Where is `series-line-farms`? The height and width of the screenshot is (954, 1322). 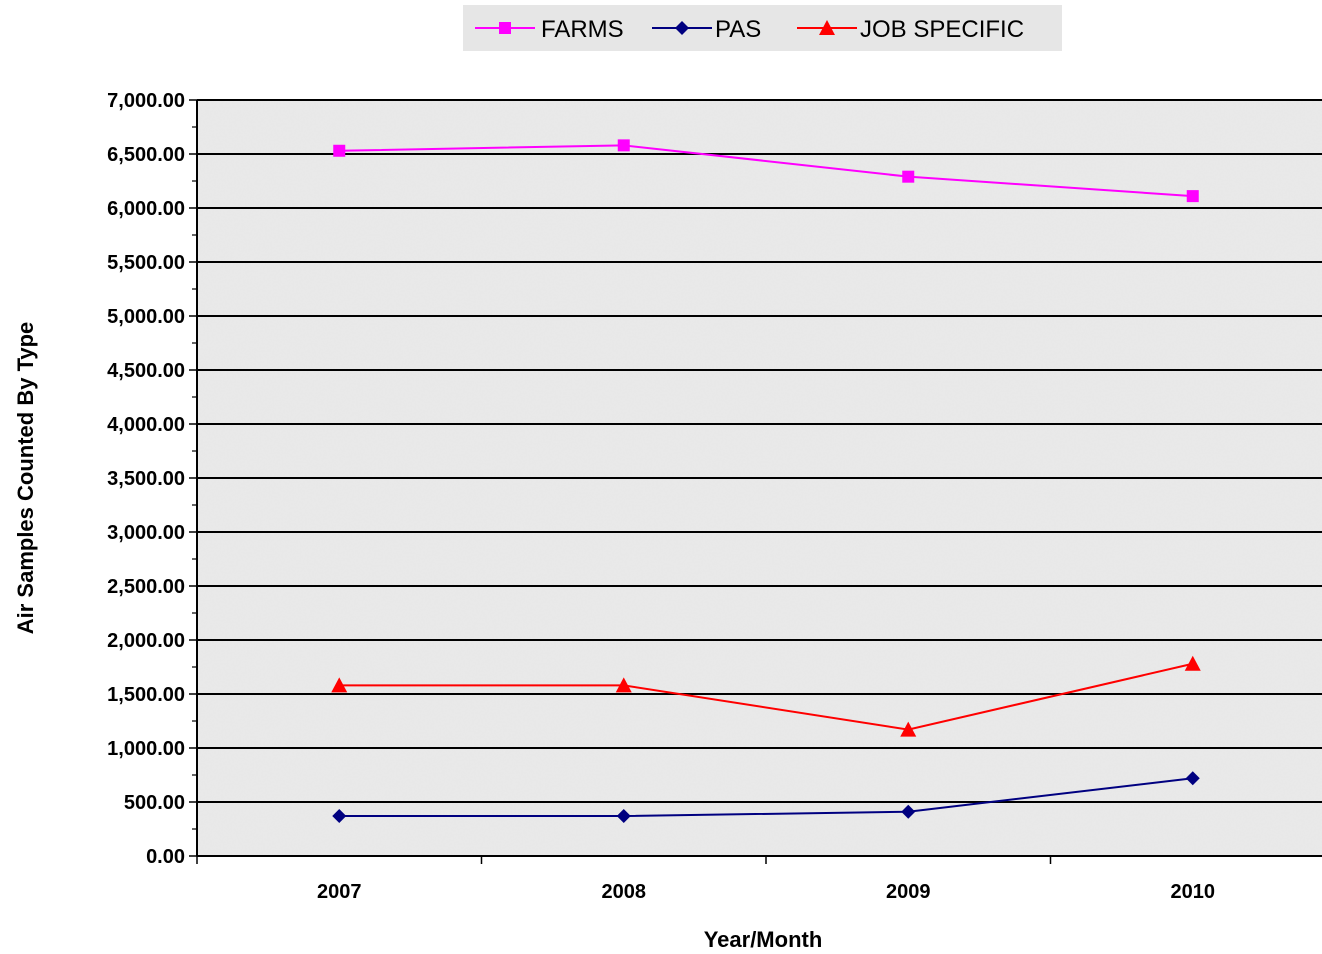 series-line-farms is located at coordinates (766, 171).